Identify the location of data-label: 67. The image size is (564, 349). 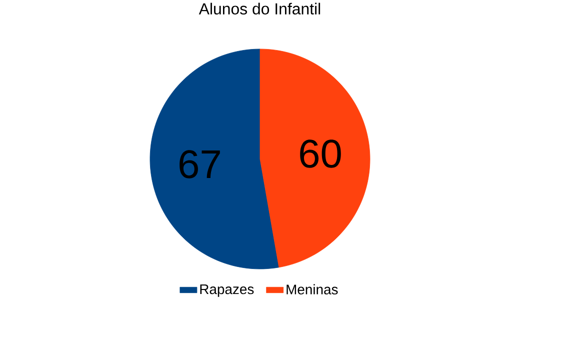
(200, 164).